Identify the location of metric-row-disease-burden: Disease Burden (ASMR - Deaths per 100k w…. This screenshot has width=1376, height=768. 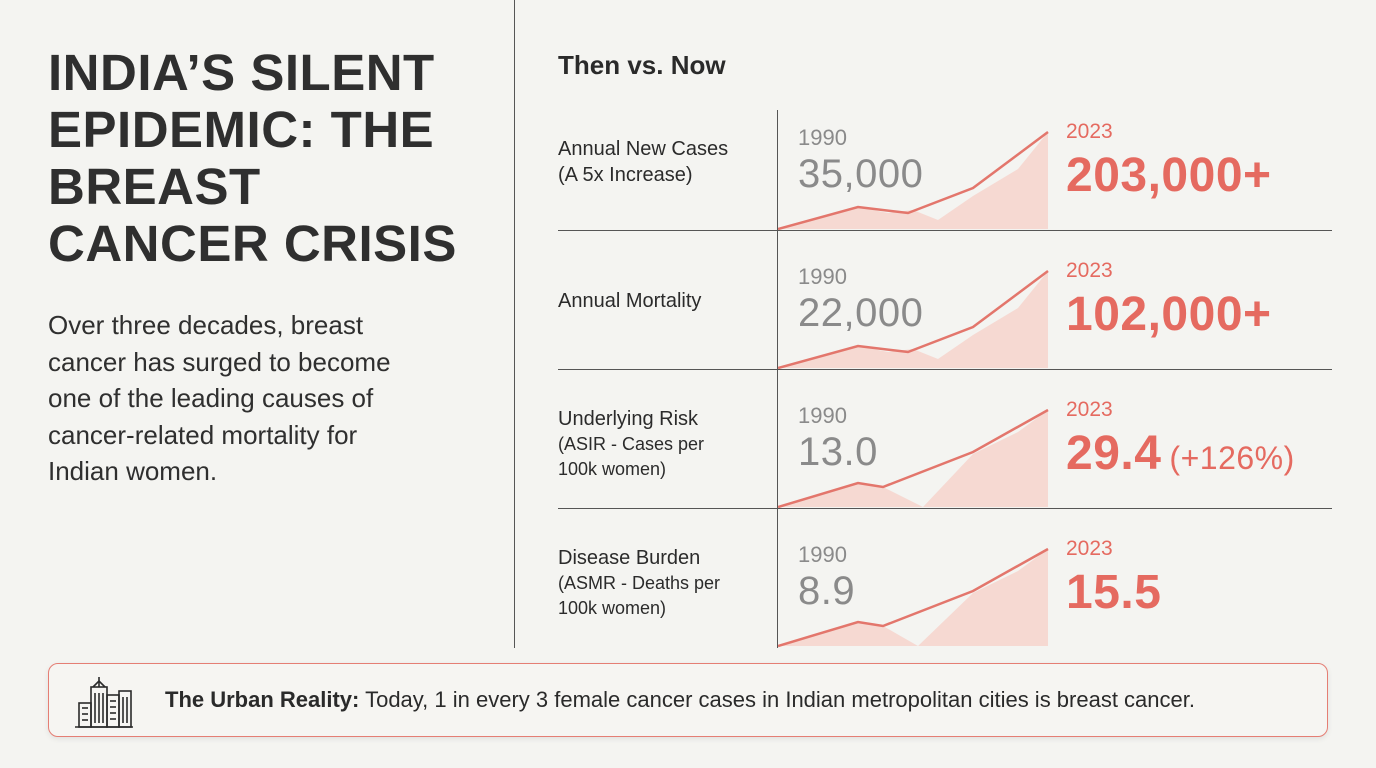
(945, 578).